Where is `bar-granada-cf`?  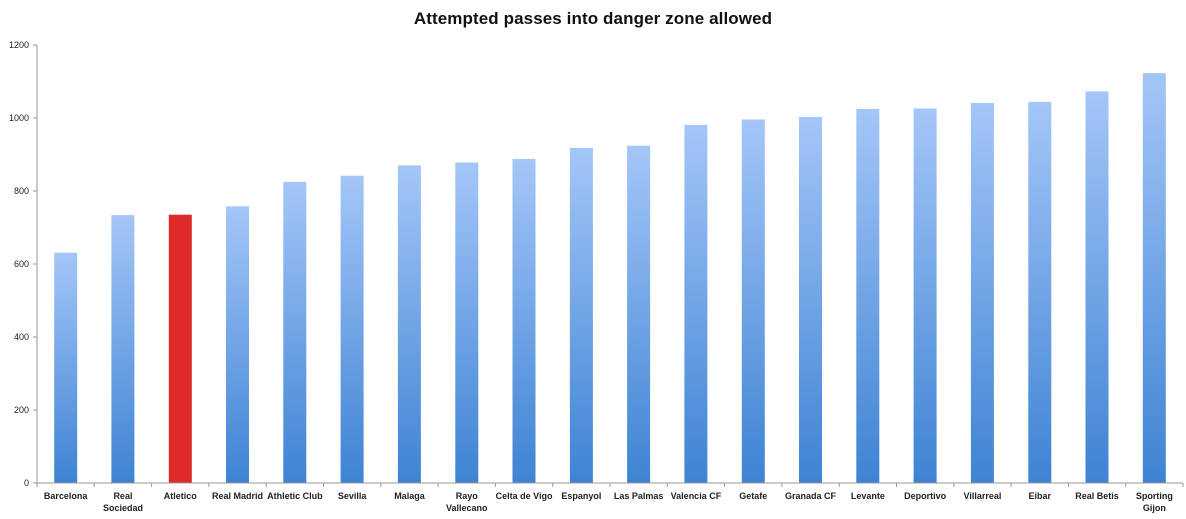 bar-granada-cf is located at coordinates (810, 300).